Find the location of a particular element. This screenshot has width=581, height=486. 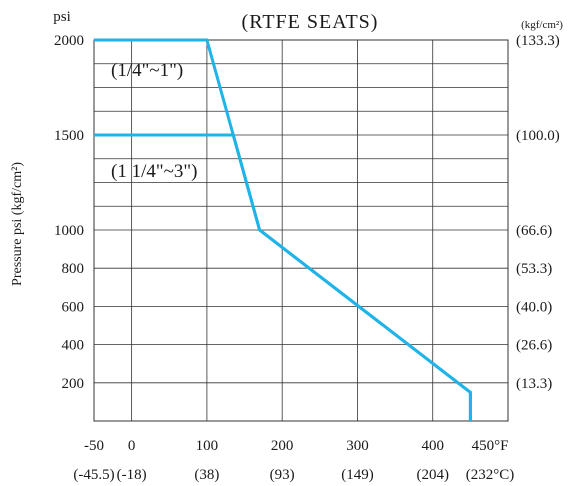

x-unit-label-celsius: (232°C) is located at coordinates (490, 475).